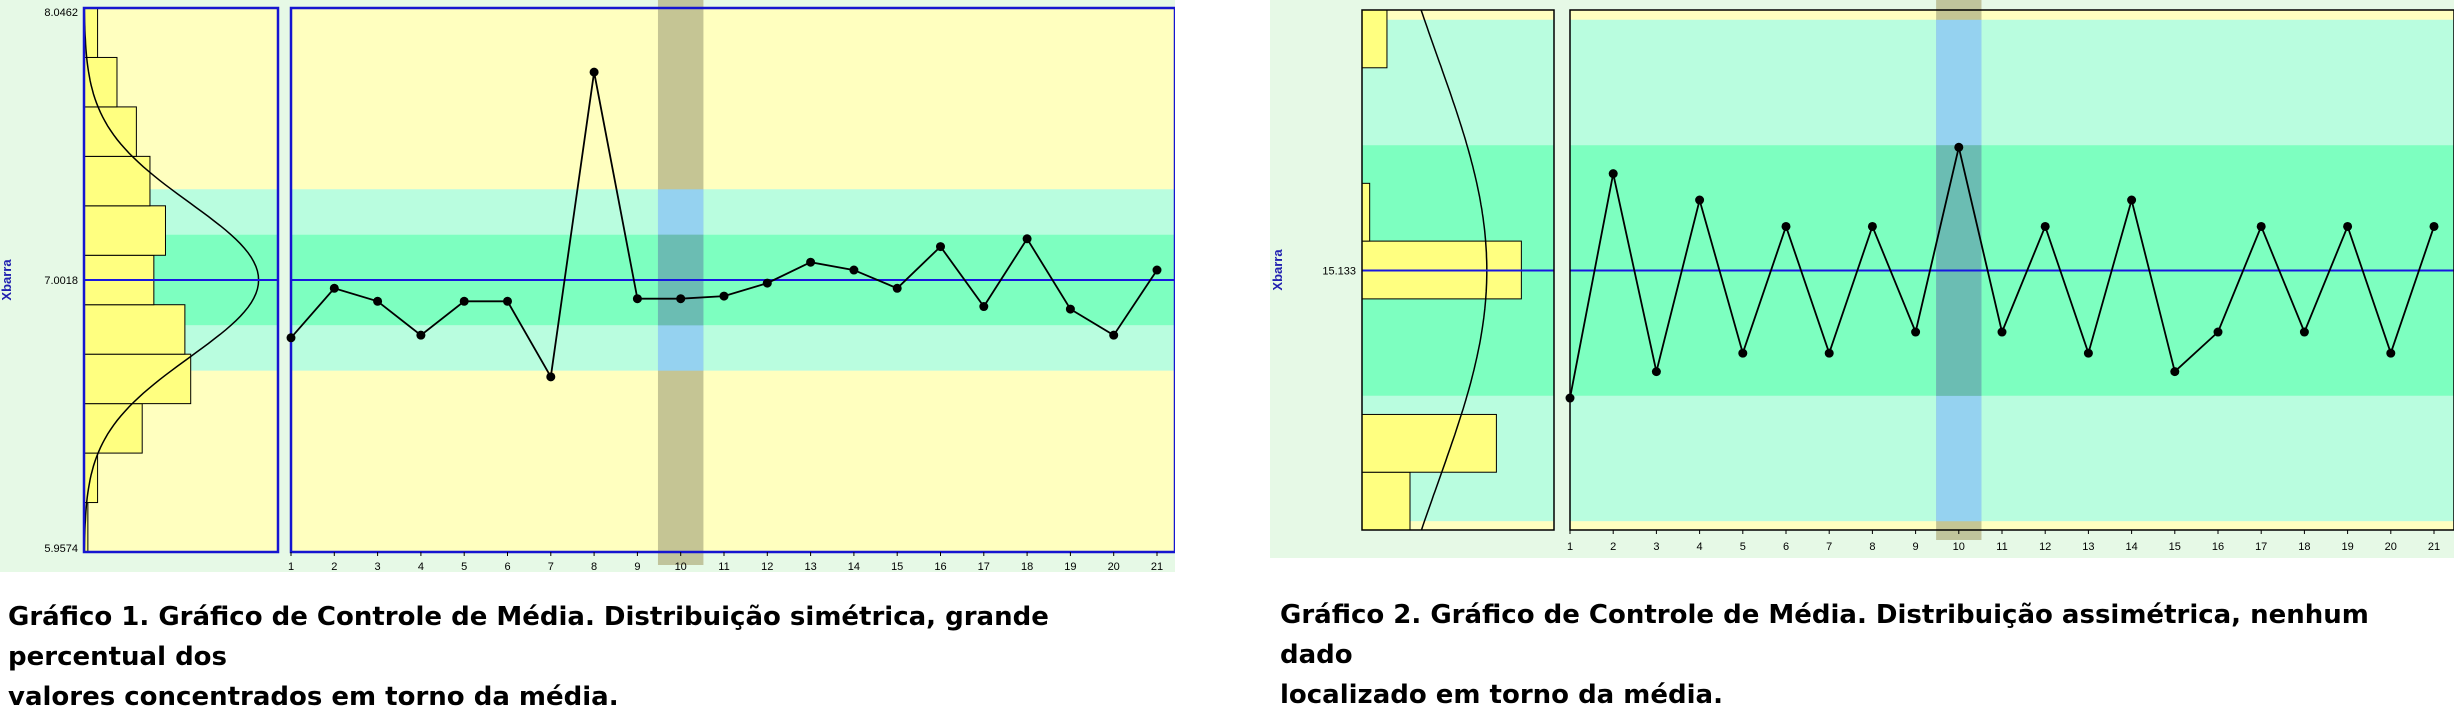 This screenshot has width=2454, height=717. Describe the element at coordinates (810, 566) in the screenshot. I see `x-tick-label: 13` at that location.